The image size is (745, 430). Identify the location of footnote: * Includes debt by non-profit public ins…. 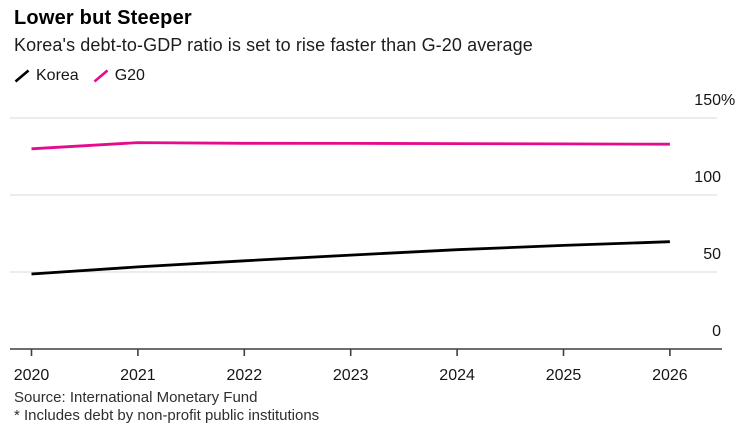
(167, 415).